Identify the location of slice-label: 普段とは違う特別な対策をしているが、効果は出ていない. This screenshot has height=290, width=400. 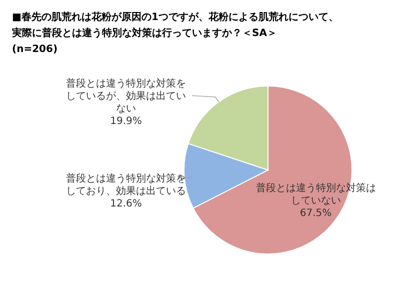
(126, 96).